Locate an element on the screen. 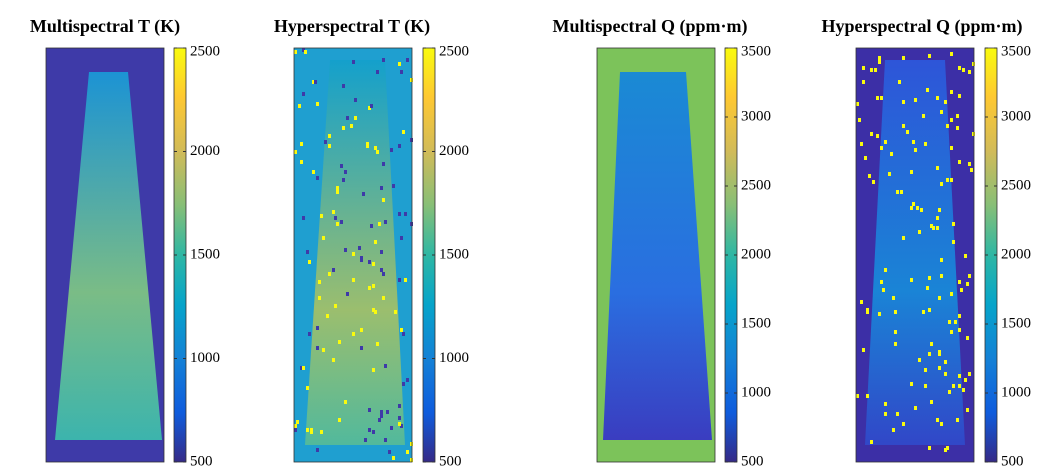 Image resolution: width=1056 pixels, height=467 pixels. panel-title: Hyperspectral T (K) is located at coordinates (352, 26).